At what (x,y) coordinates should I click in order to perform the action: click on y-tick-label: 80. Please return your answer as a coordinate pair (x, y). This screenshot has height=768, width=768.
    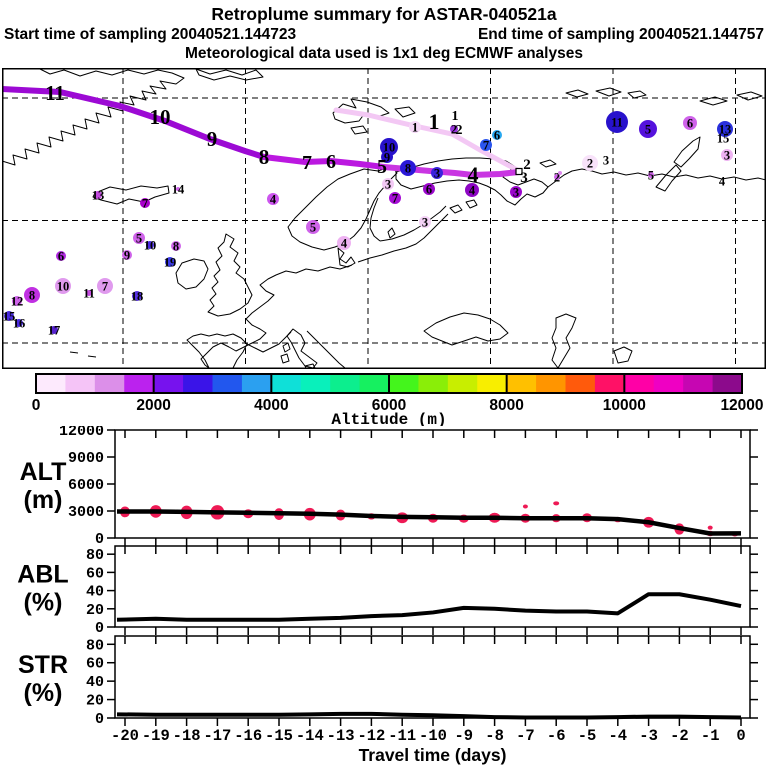
    Looking at the image, I should click on (95, 555).